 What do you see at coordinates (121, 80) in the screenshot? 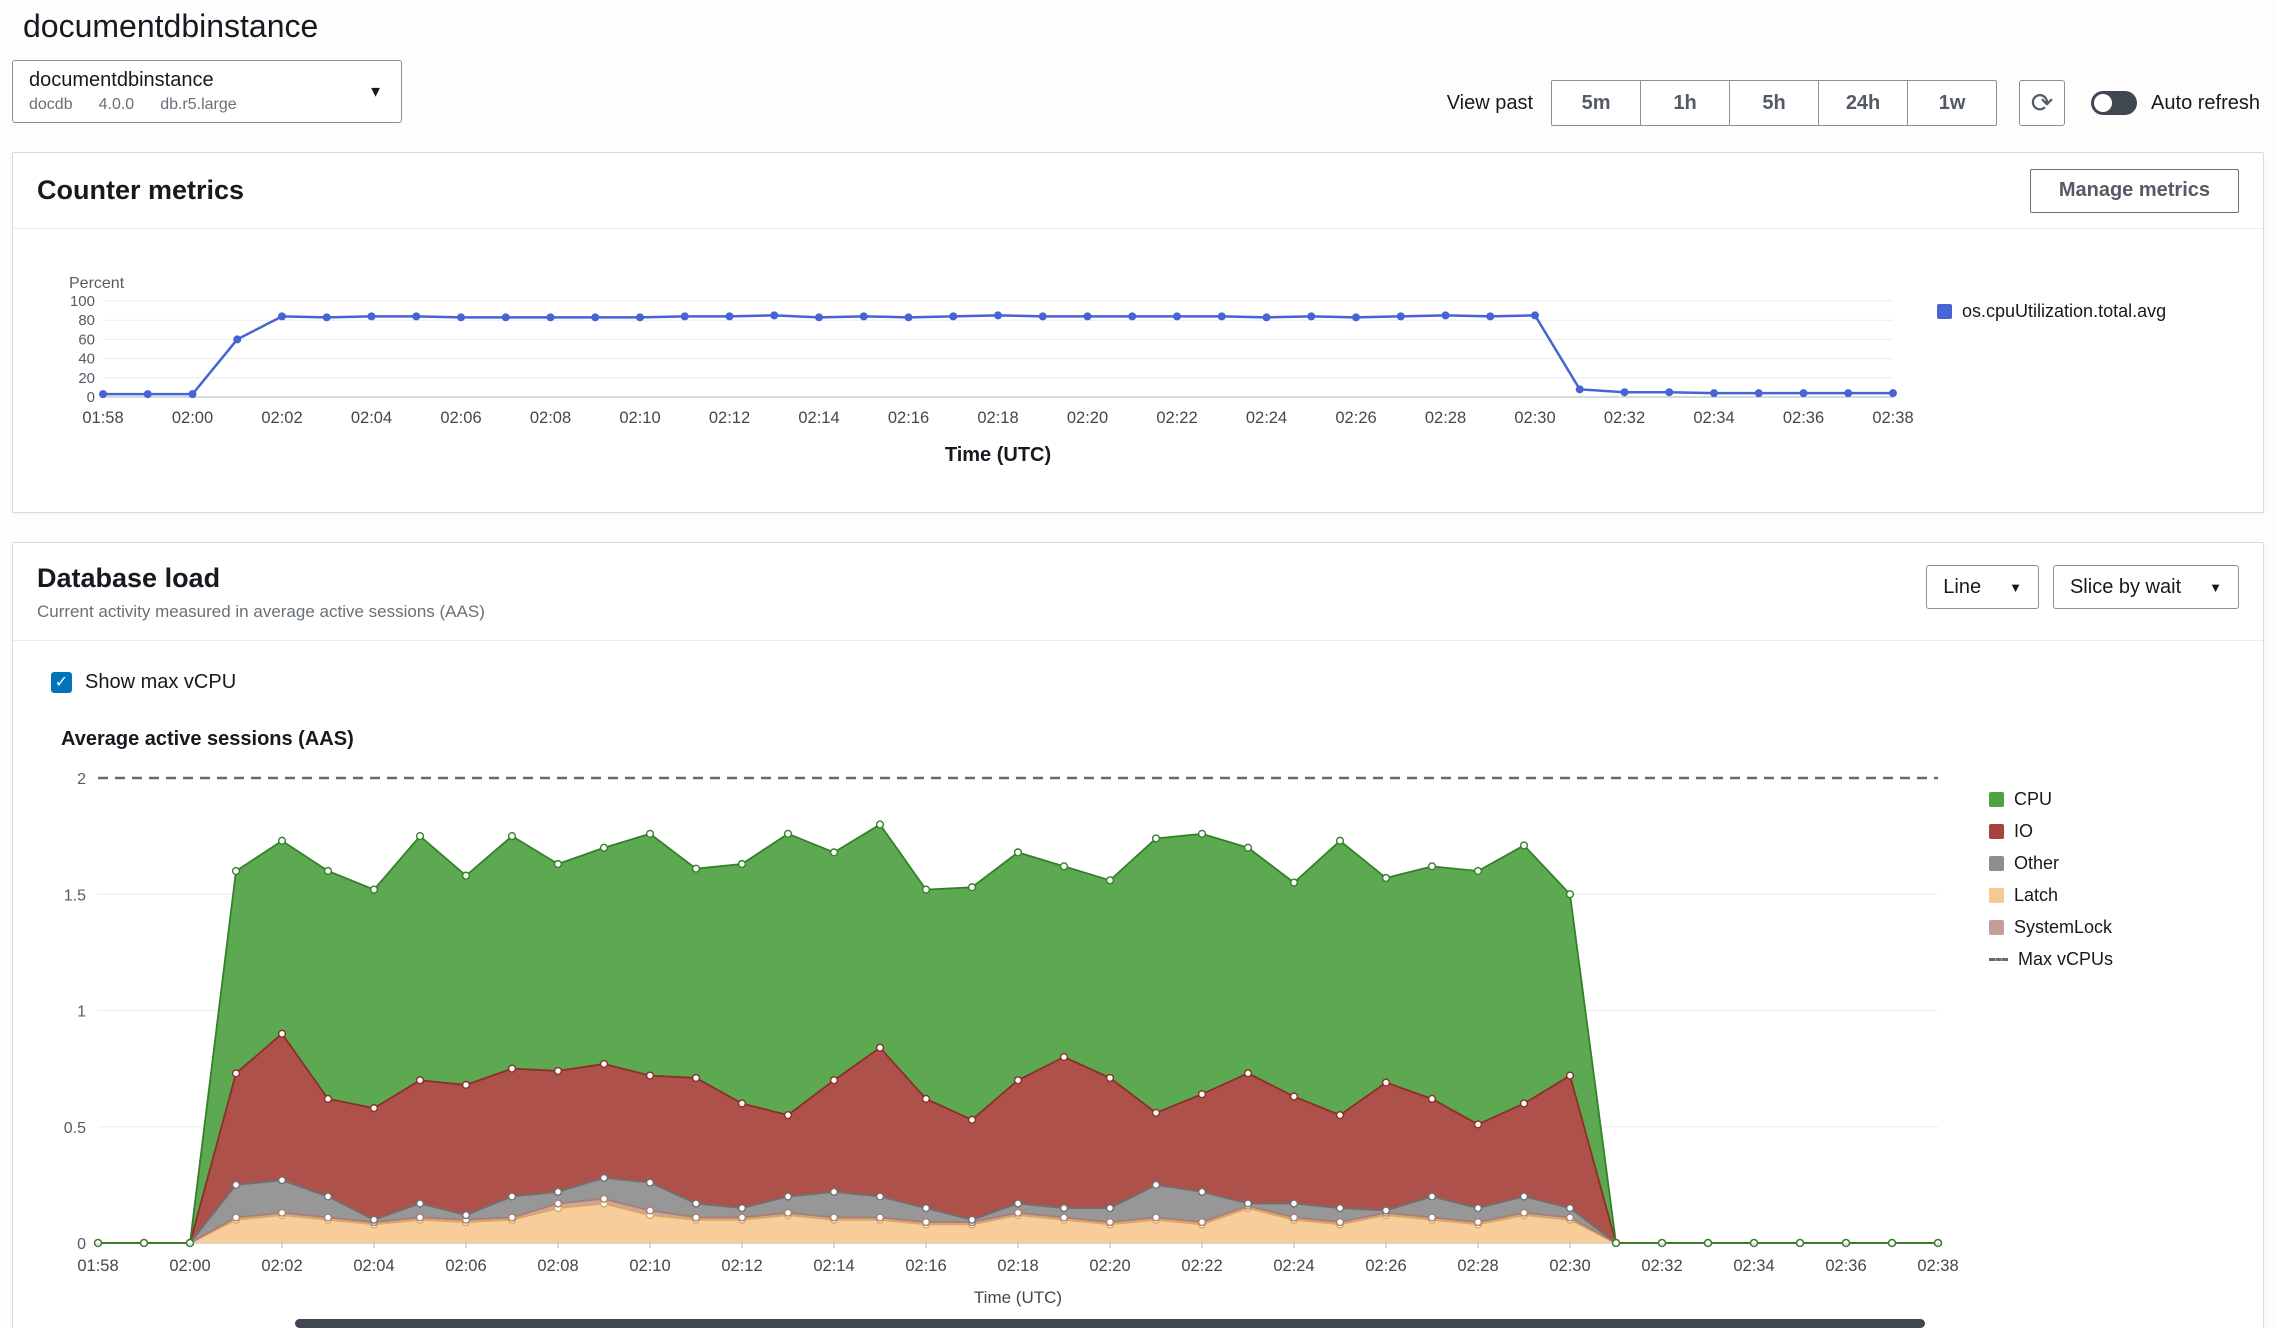
I see `instance-name: documentdbinstance` at bounding box center [121, 80].